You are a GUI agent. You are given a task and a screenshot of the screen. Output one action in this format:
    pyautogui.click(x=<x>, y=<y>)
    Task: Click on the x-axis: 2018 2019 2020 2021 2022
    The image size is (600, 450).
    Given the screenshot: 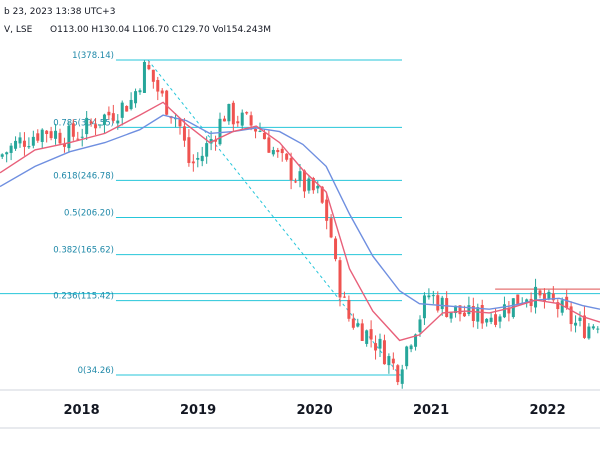 What is the action you would take?
    pyautogui.click(x=300, y=409)
    